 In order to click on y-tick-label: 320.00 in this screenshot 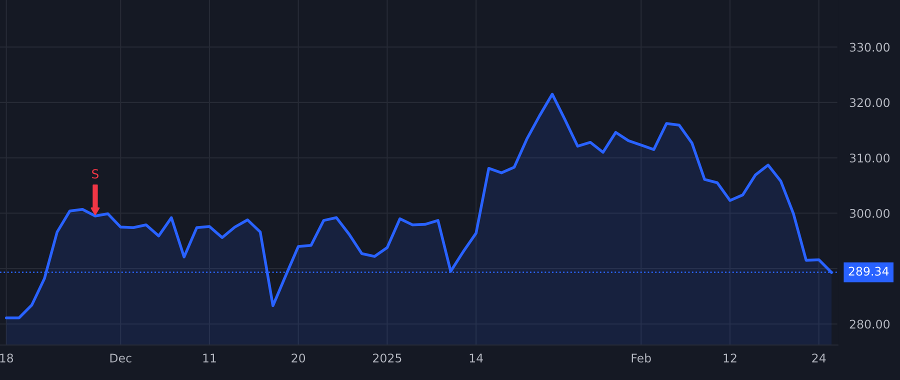, I will do `click(870, 103)`.